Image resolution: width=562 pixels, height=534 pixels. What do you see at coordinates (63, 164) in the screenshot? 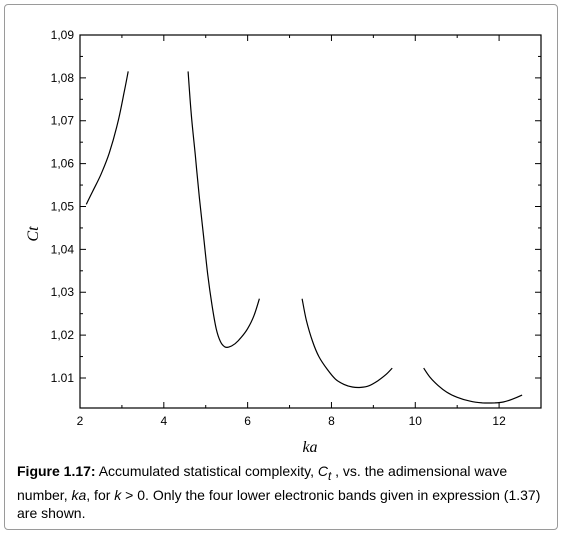
I see `y-tick-label: 1,06` at bounding box center [63, 164].